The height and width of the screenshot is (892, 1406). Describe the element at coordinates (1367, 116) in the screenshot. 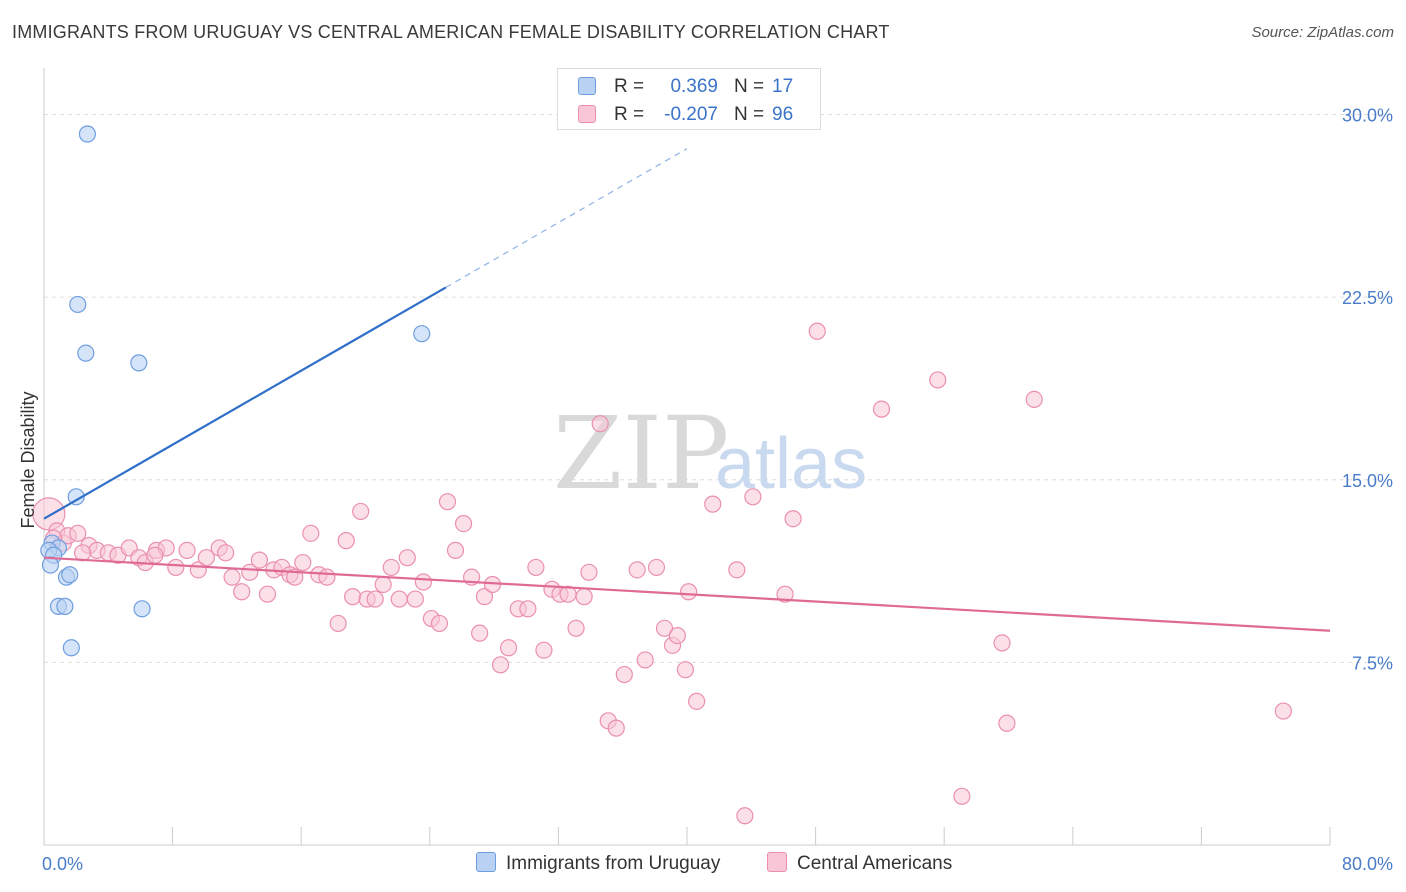

I see `y-tick-label: 30.0%` at that location.